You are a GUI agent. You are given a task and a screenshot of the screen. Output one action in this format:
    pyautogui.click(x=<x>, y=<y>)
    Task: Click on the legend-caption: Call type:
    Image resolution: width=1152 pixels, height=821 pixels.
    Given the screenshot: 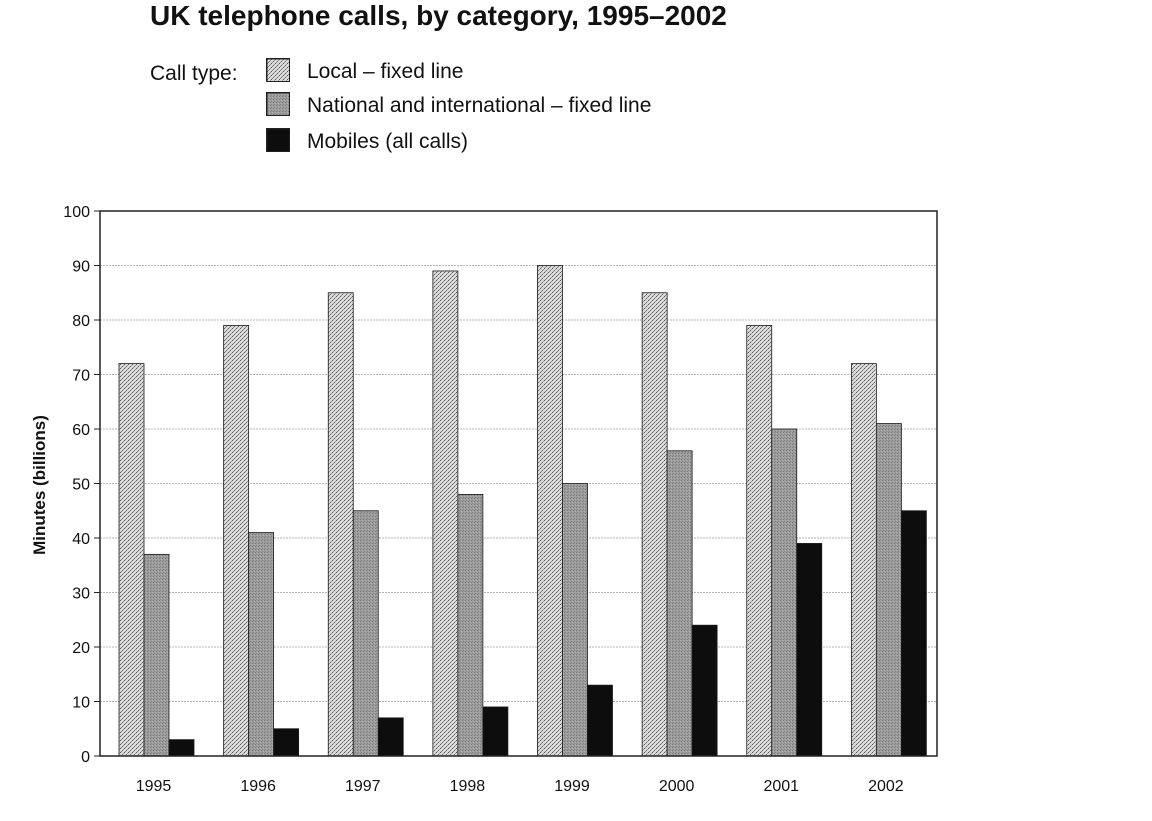 What is the action you would take?
    pyautogui.click(x=194, y=73)
    